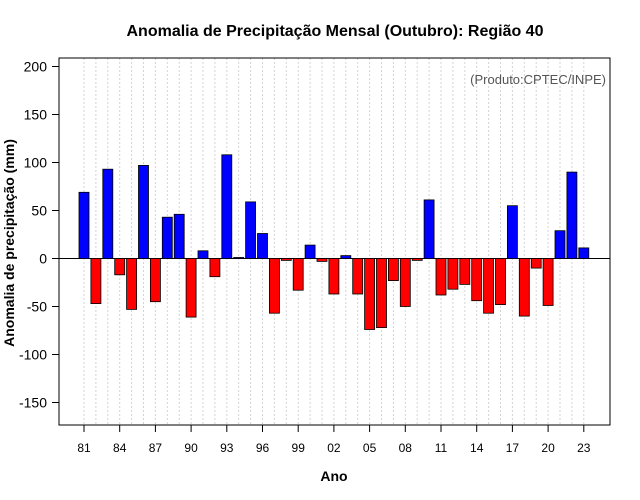 The image size is (640, 500). I want to click on x-tick-label: 90, so click(191, 448).